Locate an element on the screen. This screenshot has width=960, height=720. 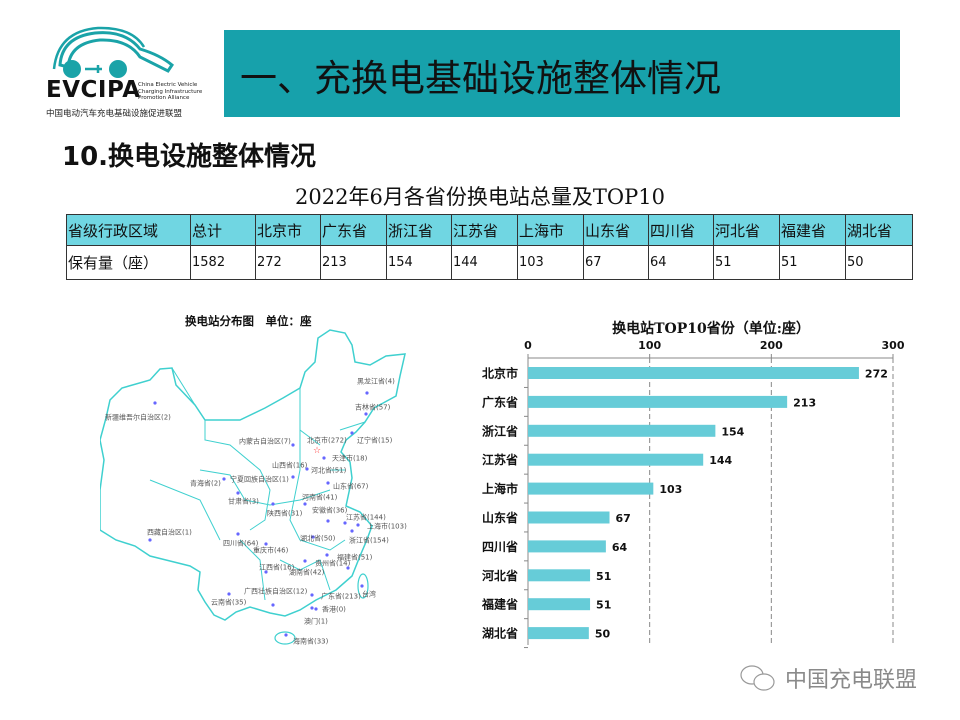
data-label: 144 is located at coordinates (720, 460).